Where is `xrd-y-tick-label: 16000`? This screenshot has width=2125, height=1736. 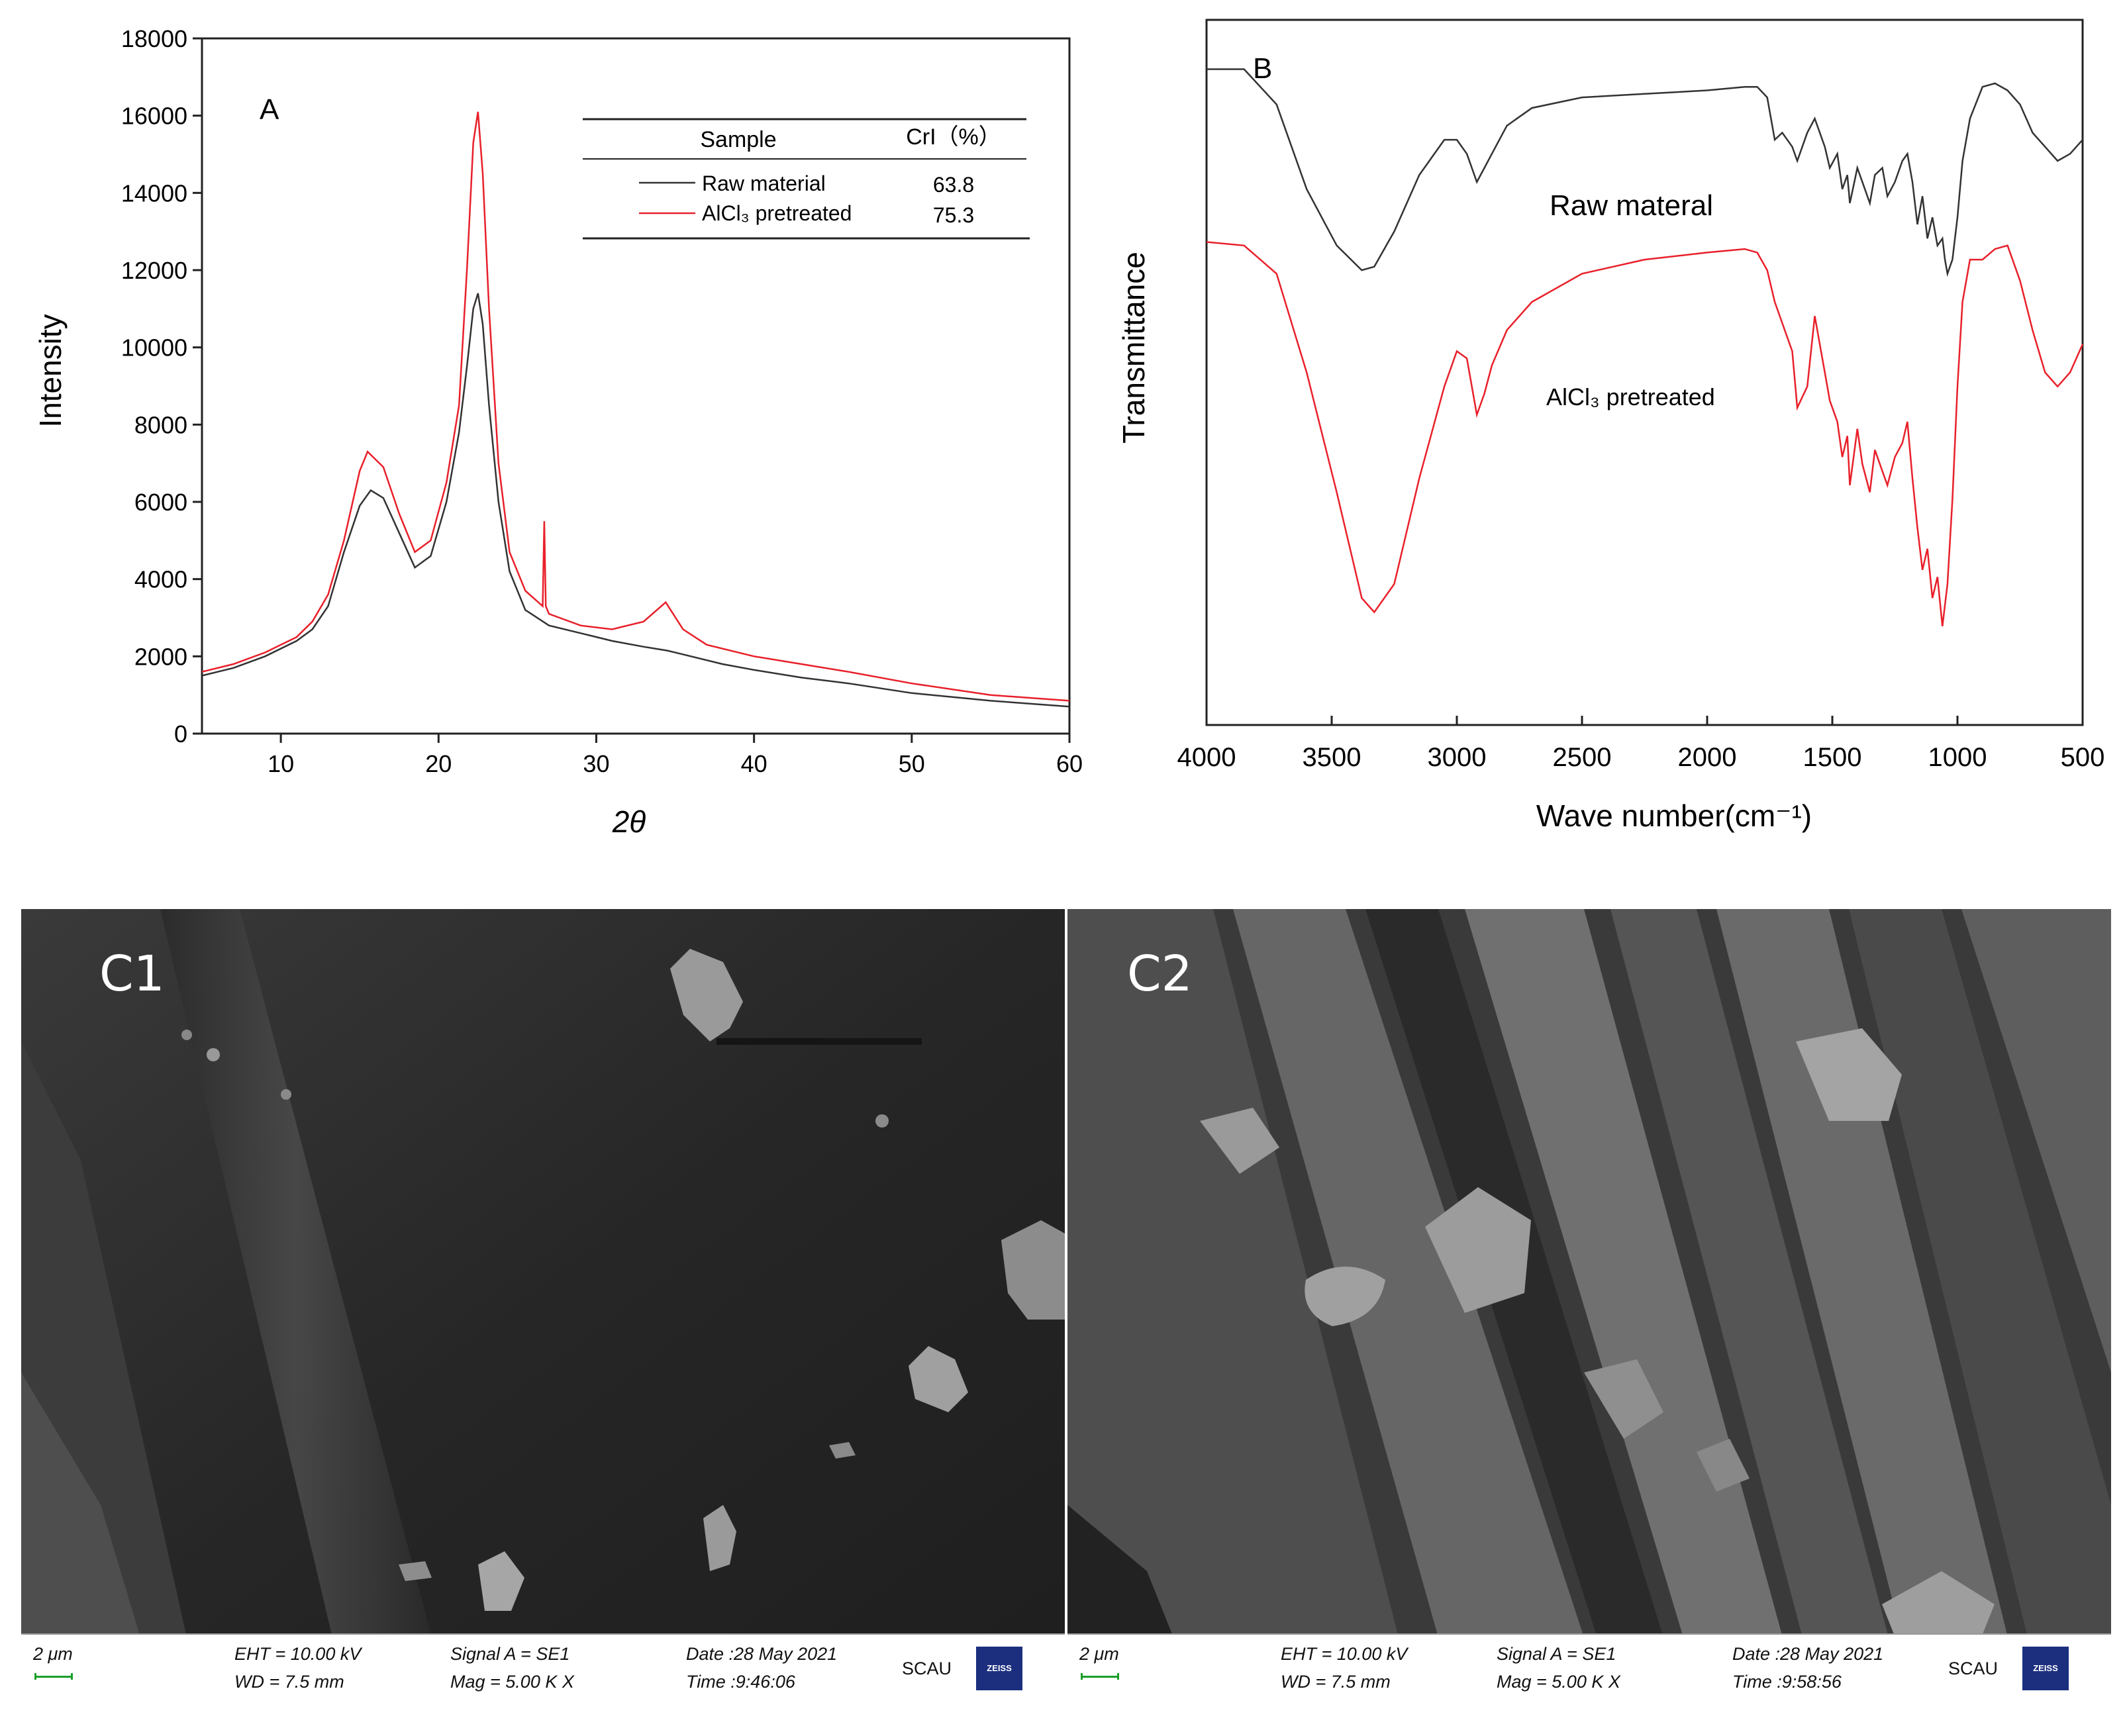
xrd-y-tick-label: 16000 is located at coordinates (154, 116).